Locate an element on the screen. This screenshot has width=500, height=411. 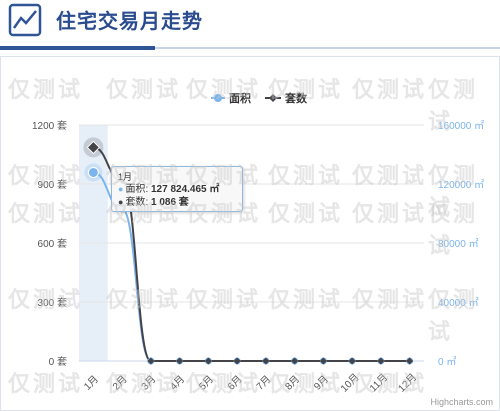
y-right-tick-label: 160000 ㎡ is located at coordinates (461, 126).